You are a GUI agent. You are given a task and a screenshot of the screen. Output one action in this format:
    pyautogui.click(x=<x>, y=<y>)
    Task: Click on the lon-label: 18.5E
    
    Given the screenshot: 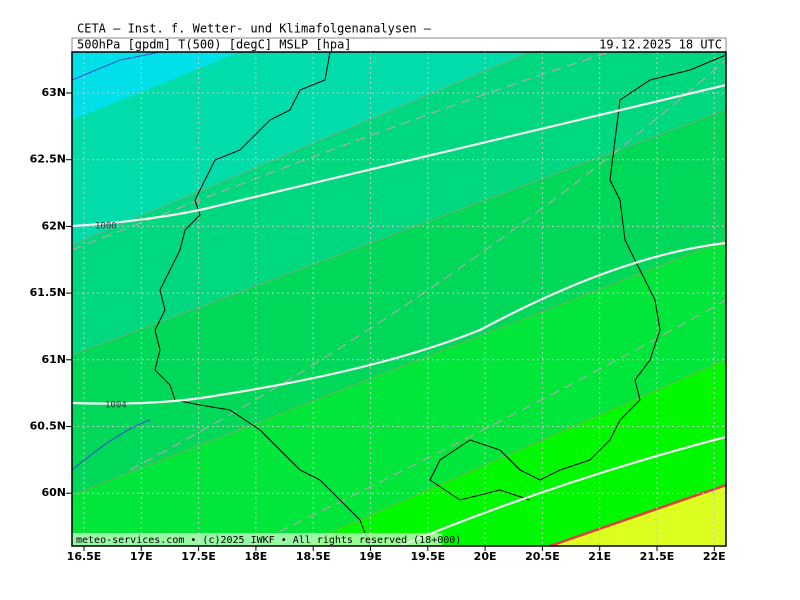 What is the action you would take?
    pyautogui.click(x=313, y=556)
    